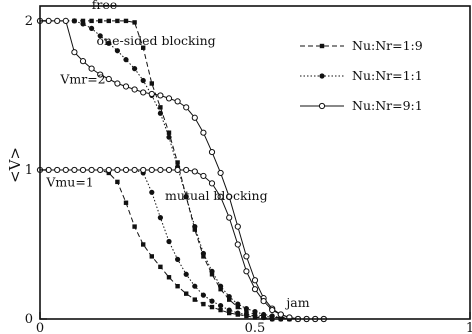 The height and width of the screenshot is (334, 472). What do you see at coordinates (255, 327) in the screenshot?
I see `x-tick-label: 0.5` at bounding box center [255, 327].